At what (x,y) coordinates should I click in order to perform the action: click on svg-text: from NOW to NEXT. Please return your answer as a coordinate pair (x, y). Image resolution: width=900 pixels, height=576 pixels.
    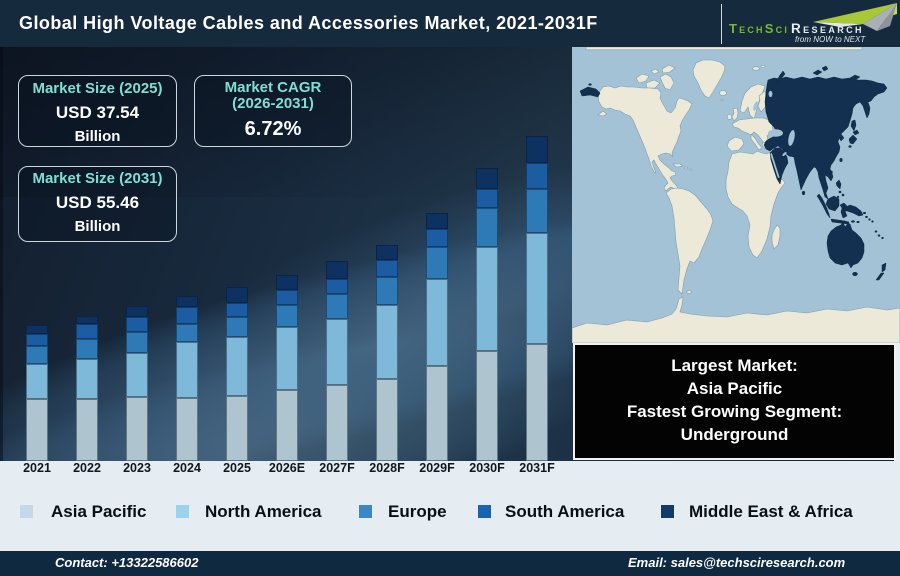
    Looking at the image, I should click on (830, 39).